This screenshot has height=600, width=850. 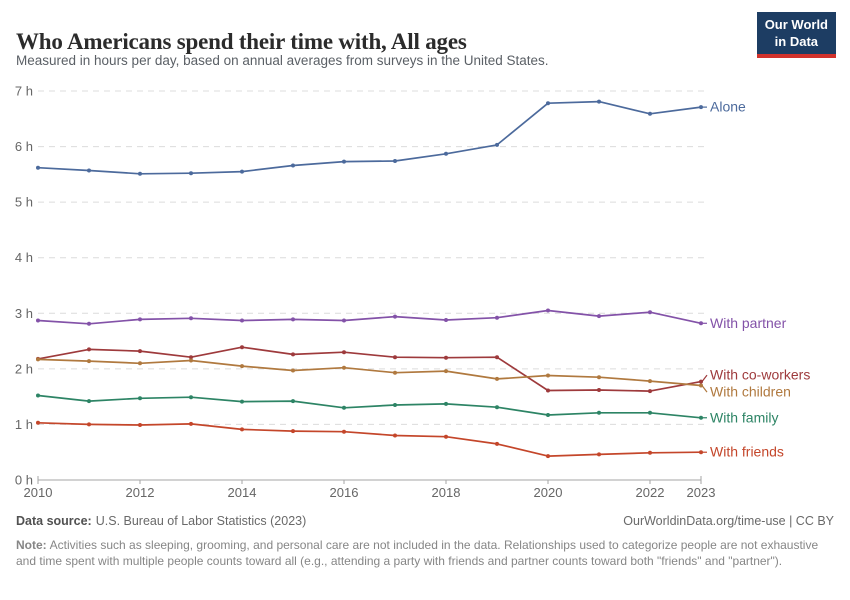 I want to click on series-point-with-children-2022, so click(x=650, y=381).